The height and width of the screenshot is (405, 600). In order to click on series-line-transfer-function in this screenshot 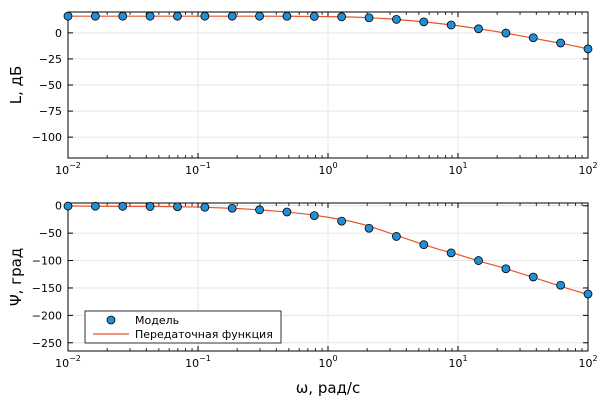, I will do `click(328, 32)`.